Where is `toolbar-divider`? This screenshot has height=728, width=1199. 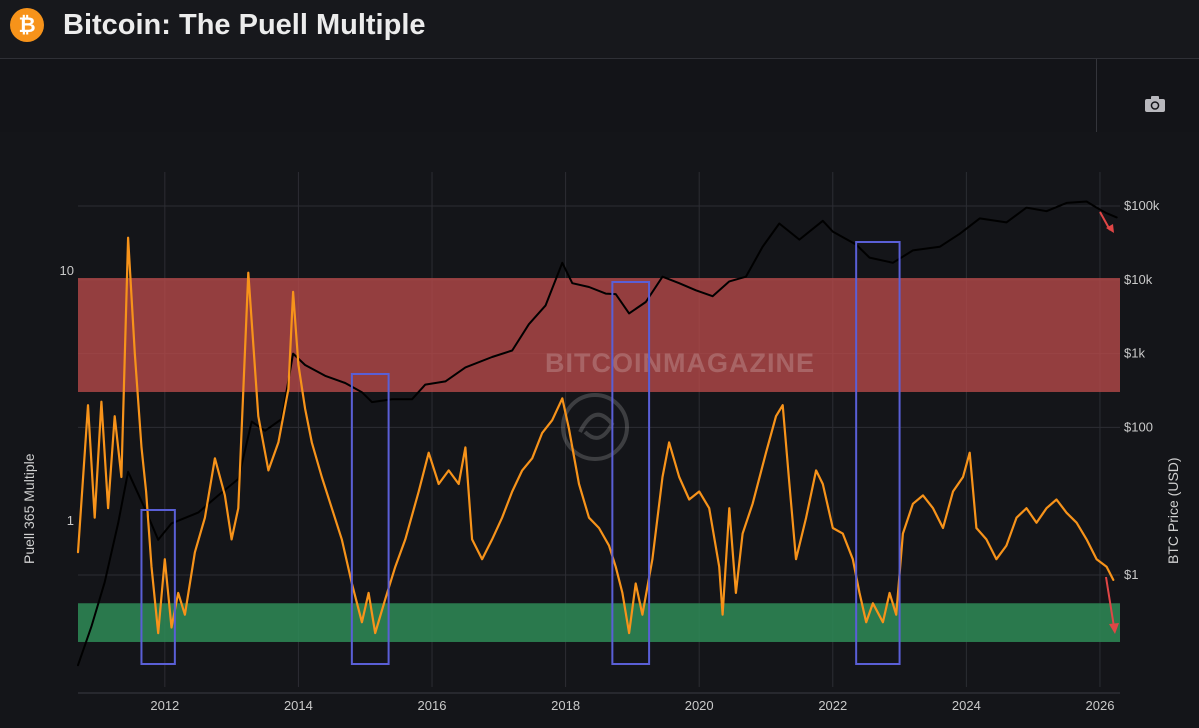
toolbar-divider is located at coordinates (1096, 95).